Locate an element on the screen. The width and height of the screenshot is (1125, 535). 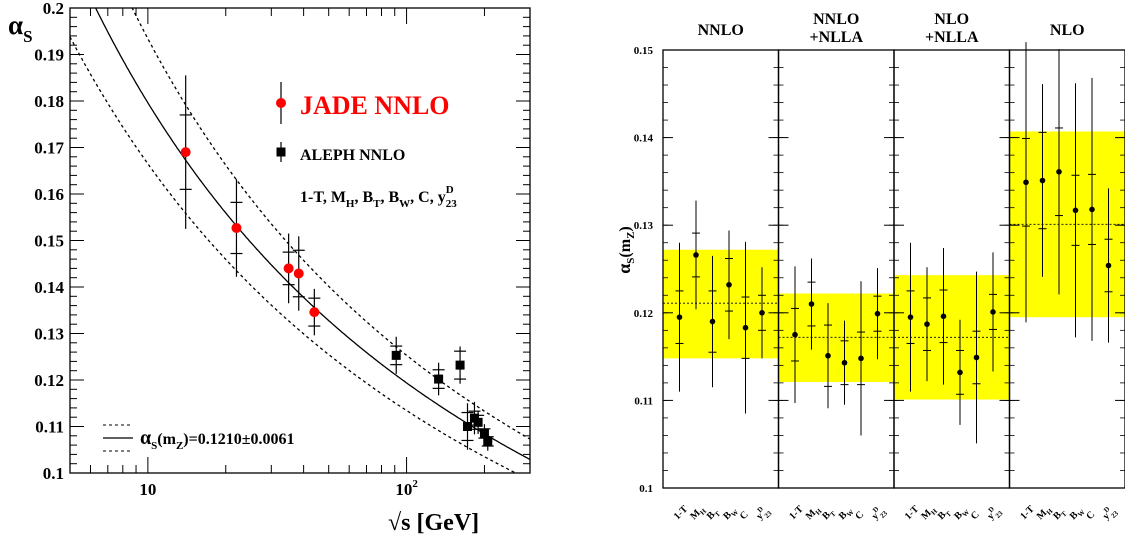
right-y-tick-label: 0.1 is located at coordinates (646, 489).